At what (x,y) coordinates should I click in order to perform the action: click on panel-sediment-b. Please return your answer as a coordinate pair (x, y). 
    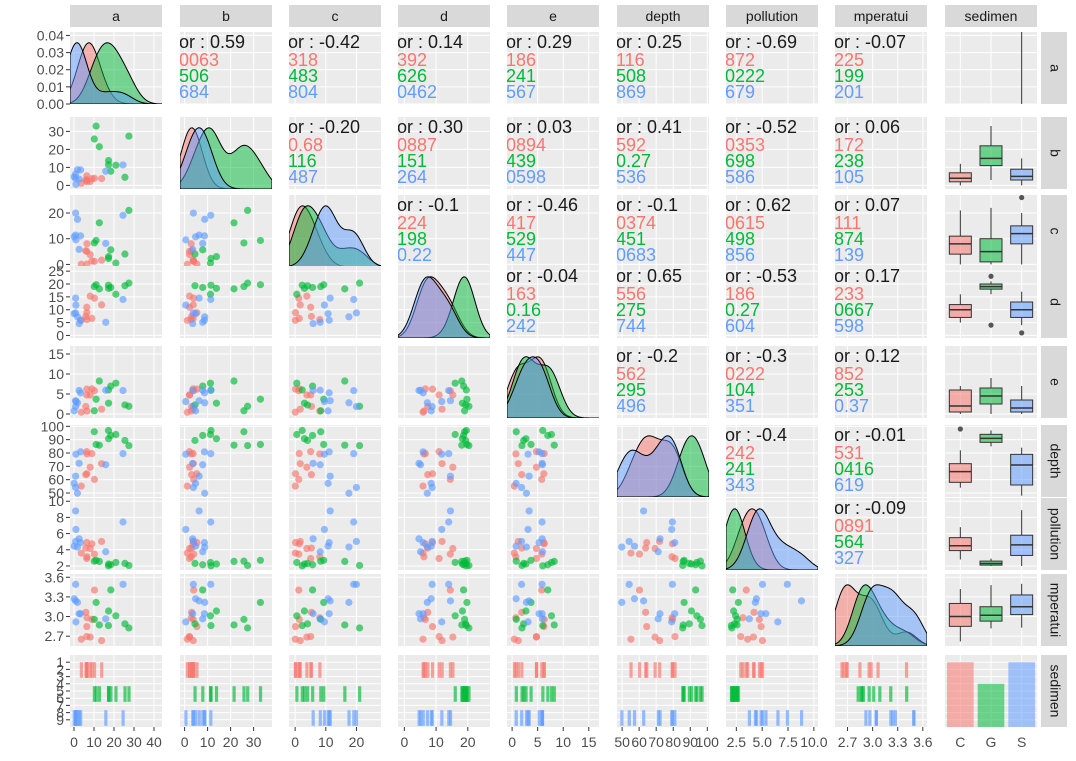
    Looking at the image, I should click on (226, 691).